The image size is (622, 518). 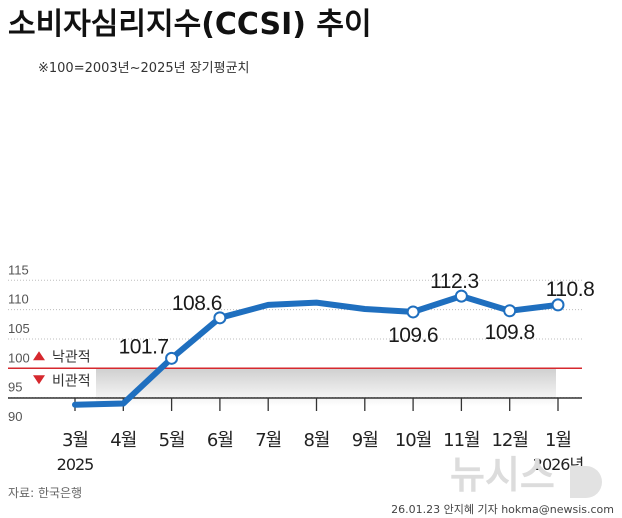 I want to click on credit-text: 26.01.23 안지혜 기자 hokma@newsis.com, so click(x=502, y=509).